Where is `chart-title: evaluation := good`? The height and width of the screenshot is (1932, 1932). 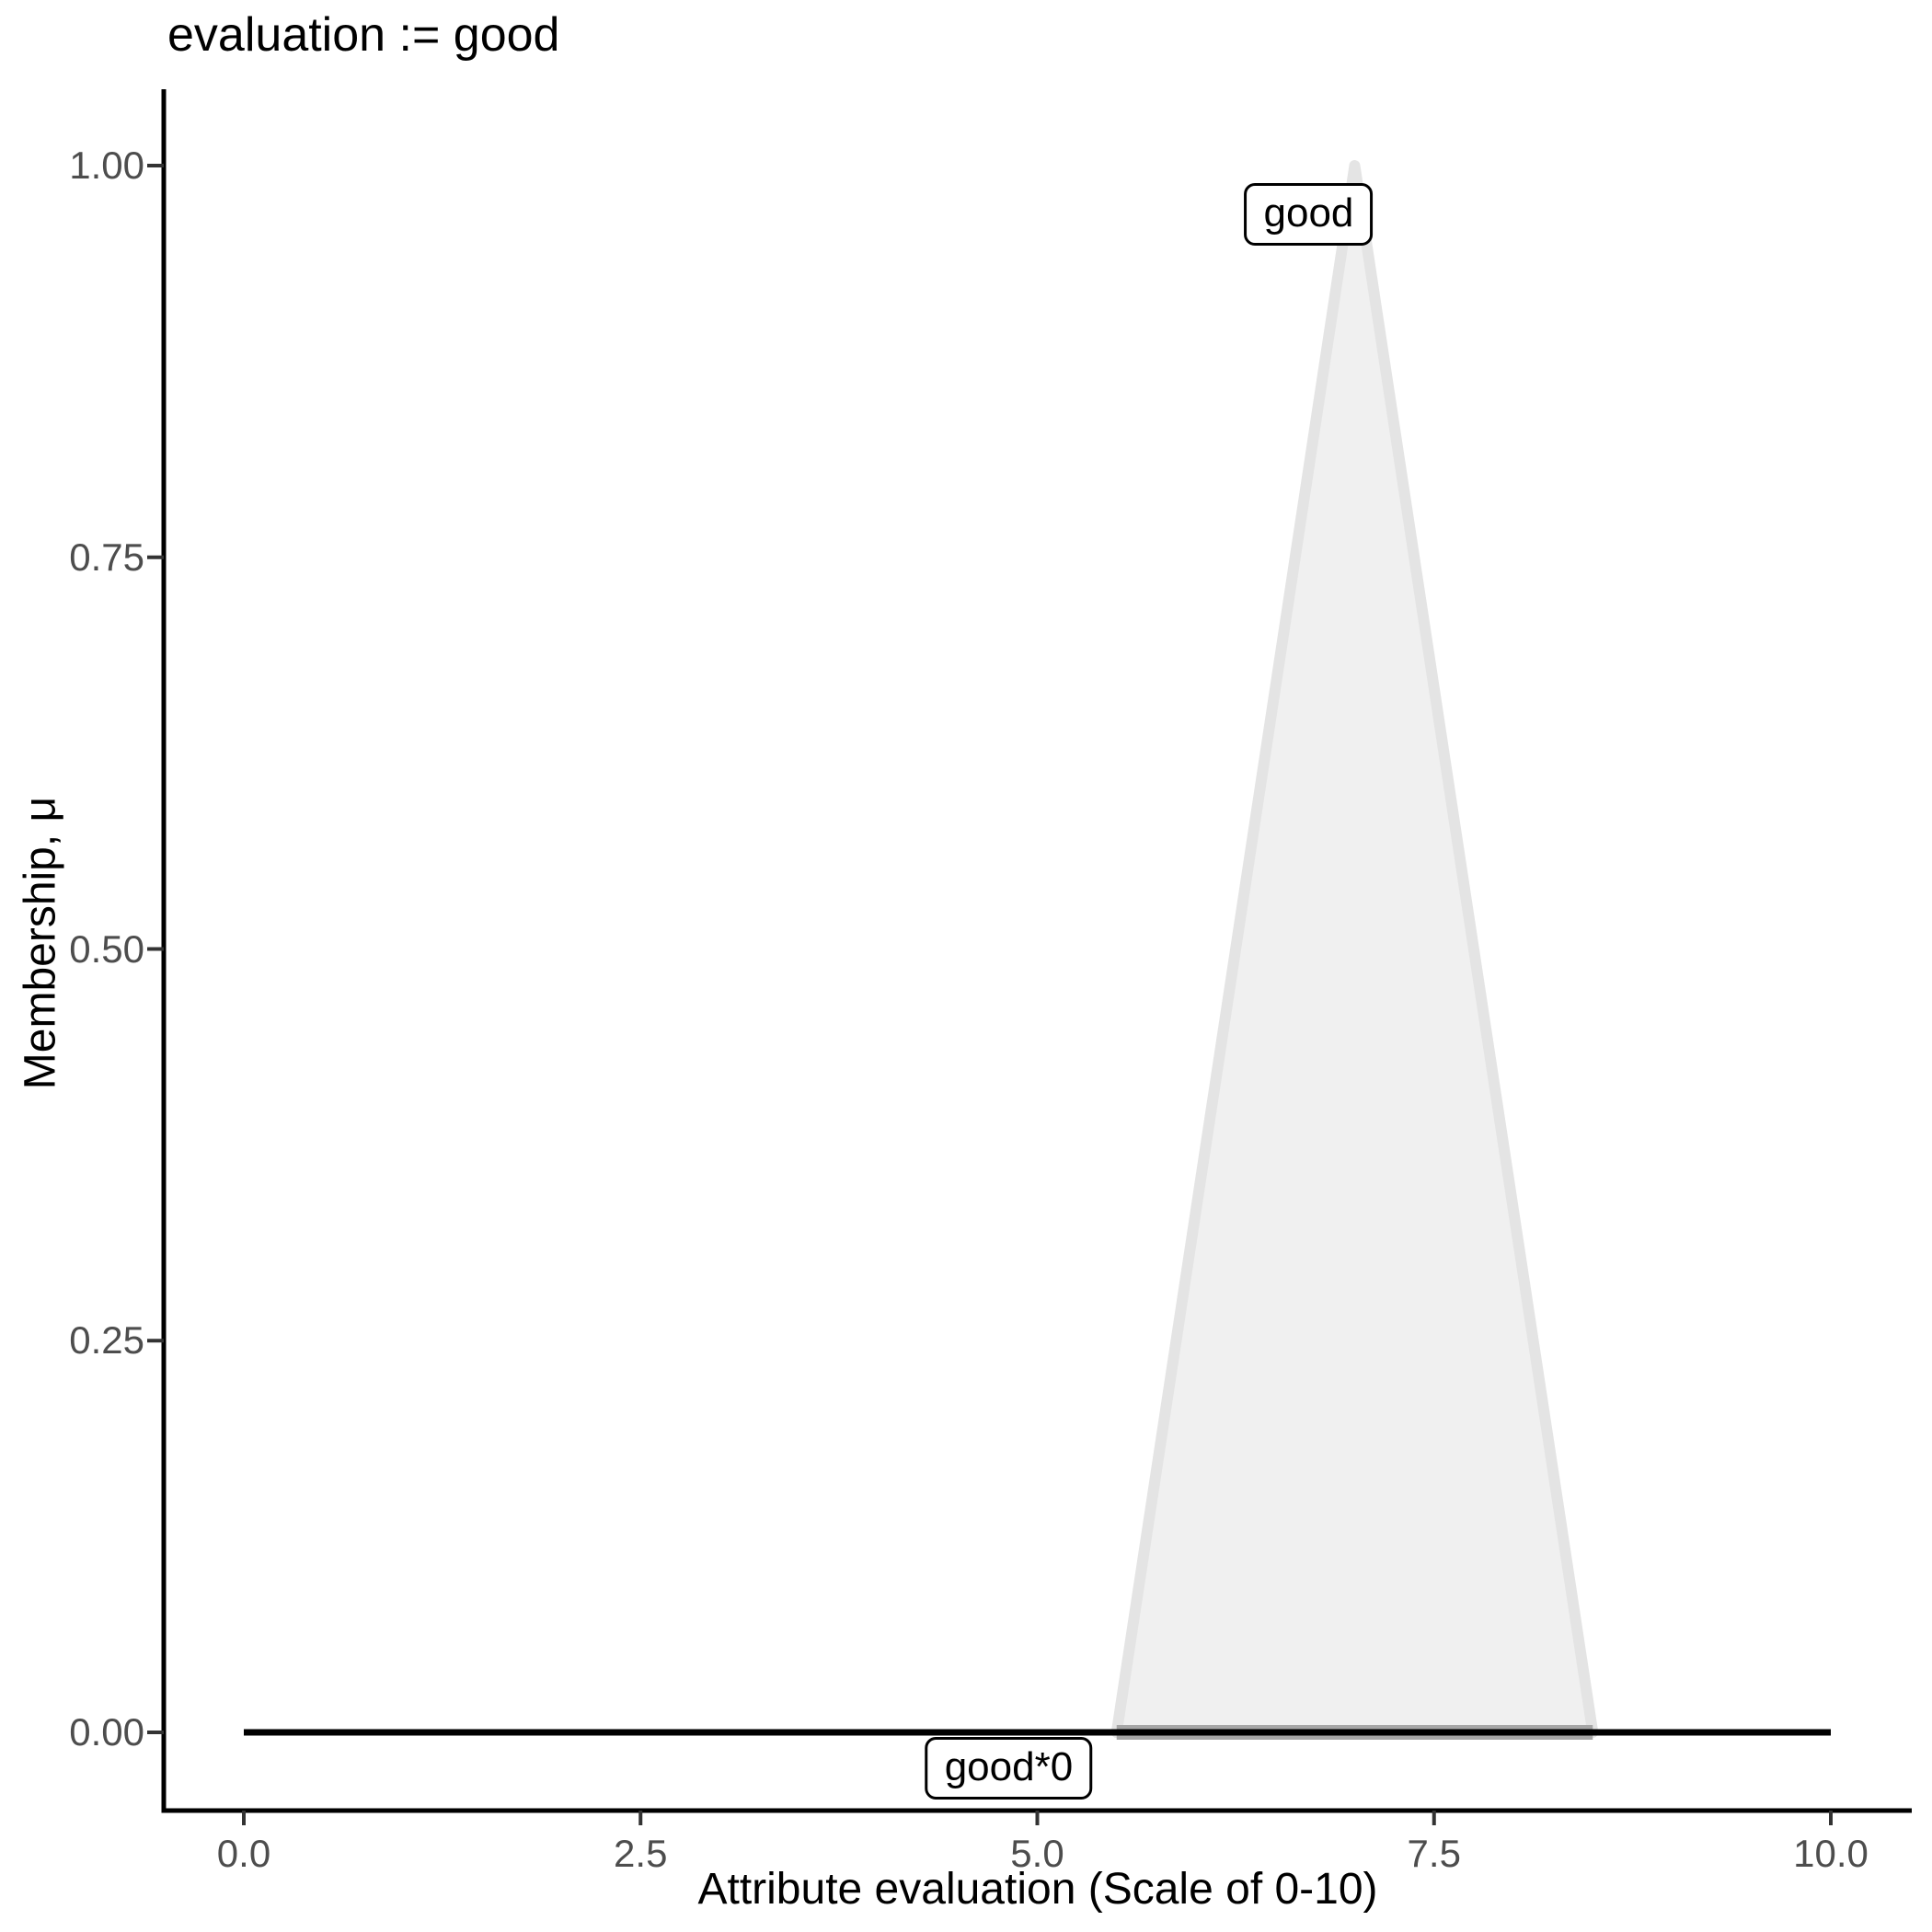
chart-title: evaluation := good is located at coordinates (363, 35).